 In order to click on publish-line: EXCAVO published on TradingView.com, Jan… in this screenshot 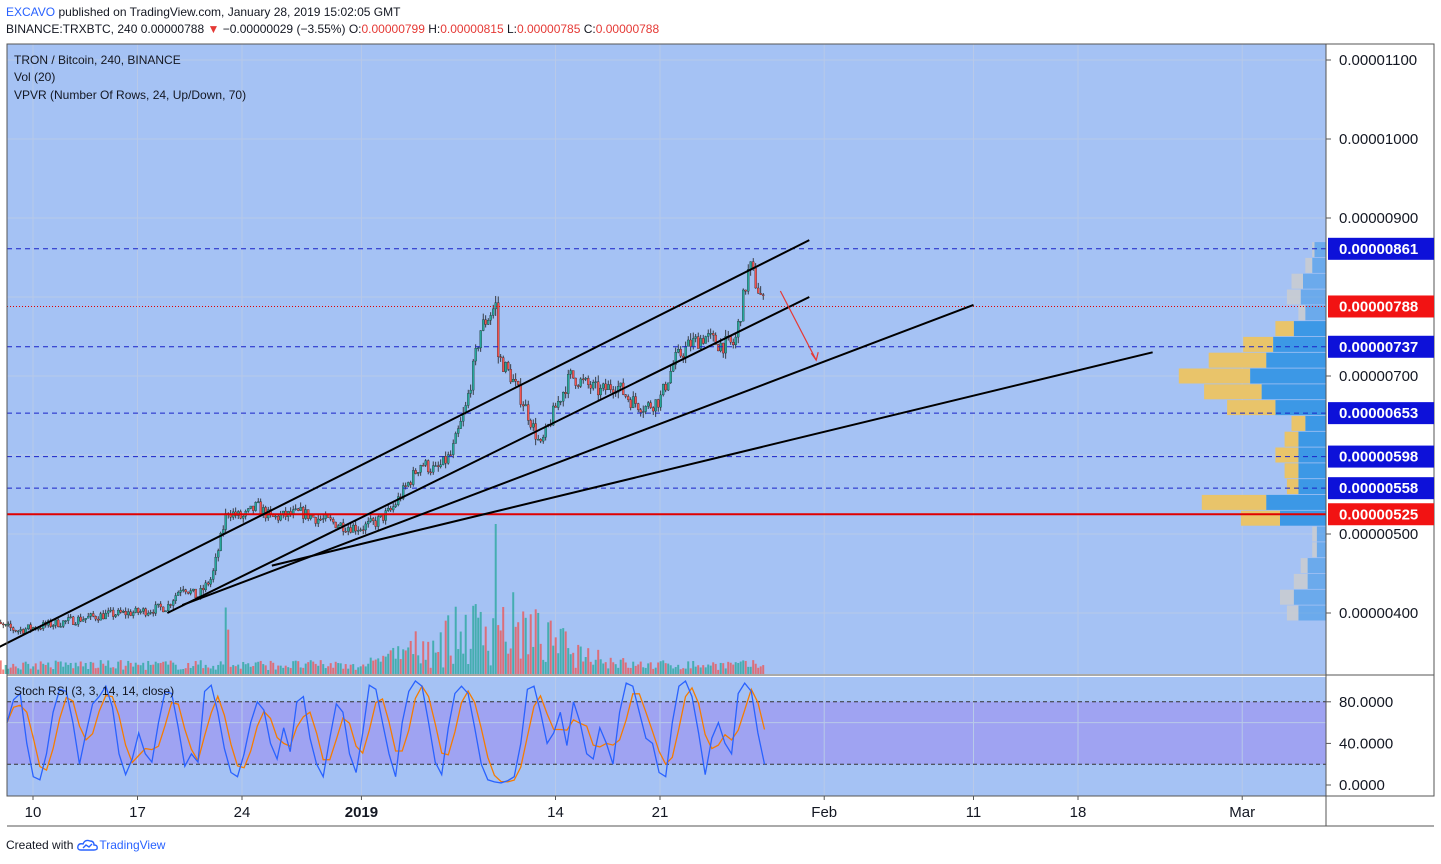, I will do `click(203, 12)`.